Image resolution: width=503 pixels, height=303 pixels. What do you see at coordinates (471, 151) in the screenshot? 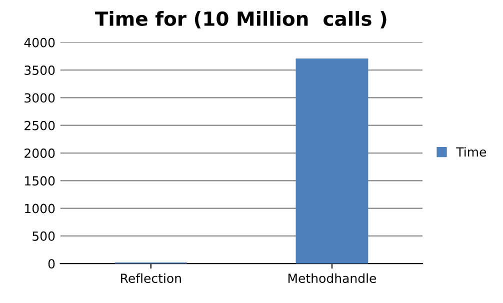
I see `legend-label: Time` at bounding box center [471, 151].